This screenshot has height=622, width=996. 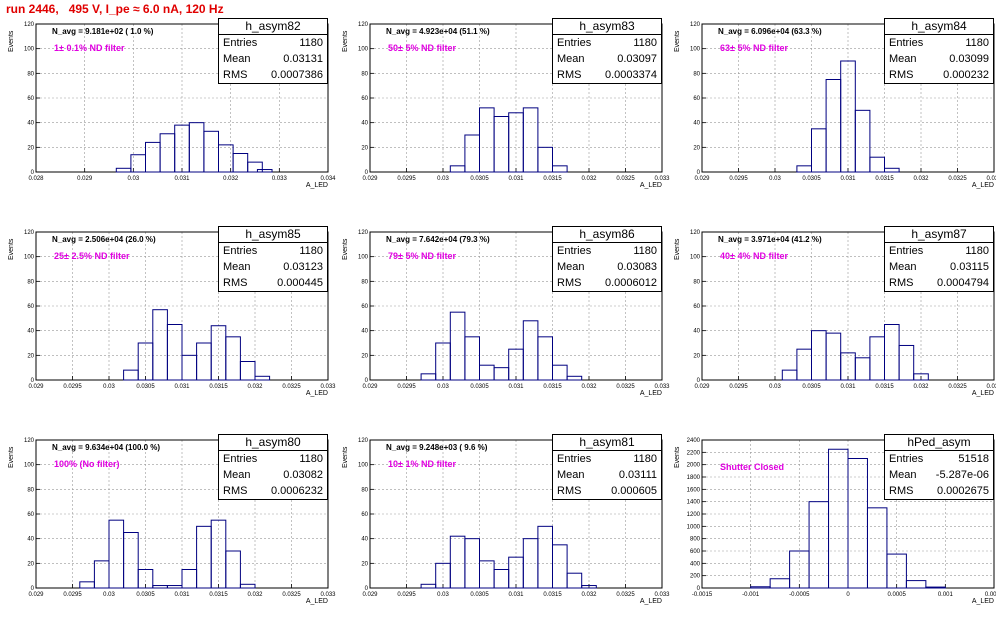 What do you see at coordinates (770, 239) in the screenshot?
I see `navg-label: N_avg = 3.971e+04 (41.2 %)` at bounding box center [770, 239].